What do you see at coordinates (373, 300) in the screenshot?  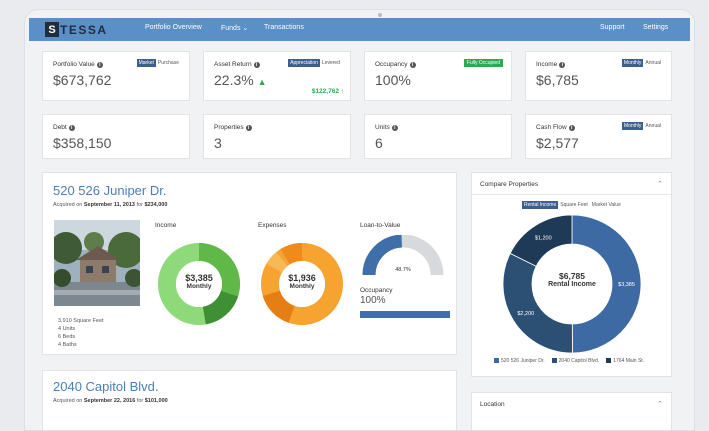 I see `occupancy-percent: 100%` at bounding box center [373, 300].